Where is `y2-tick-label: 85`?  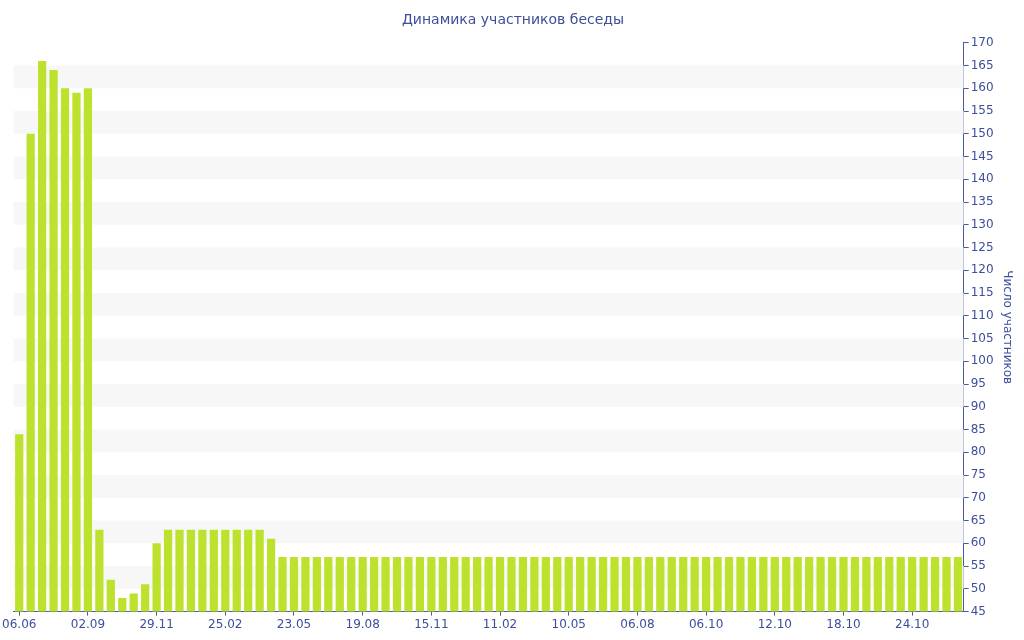
y2-tick-label: 85 is located at coordinates (978, 428).